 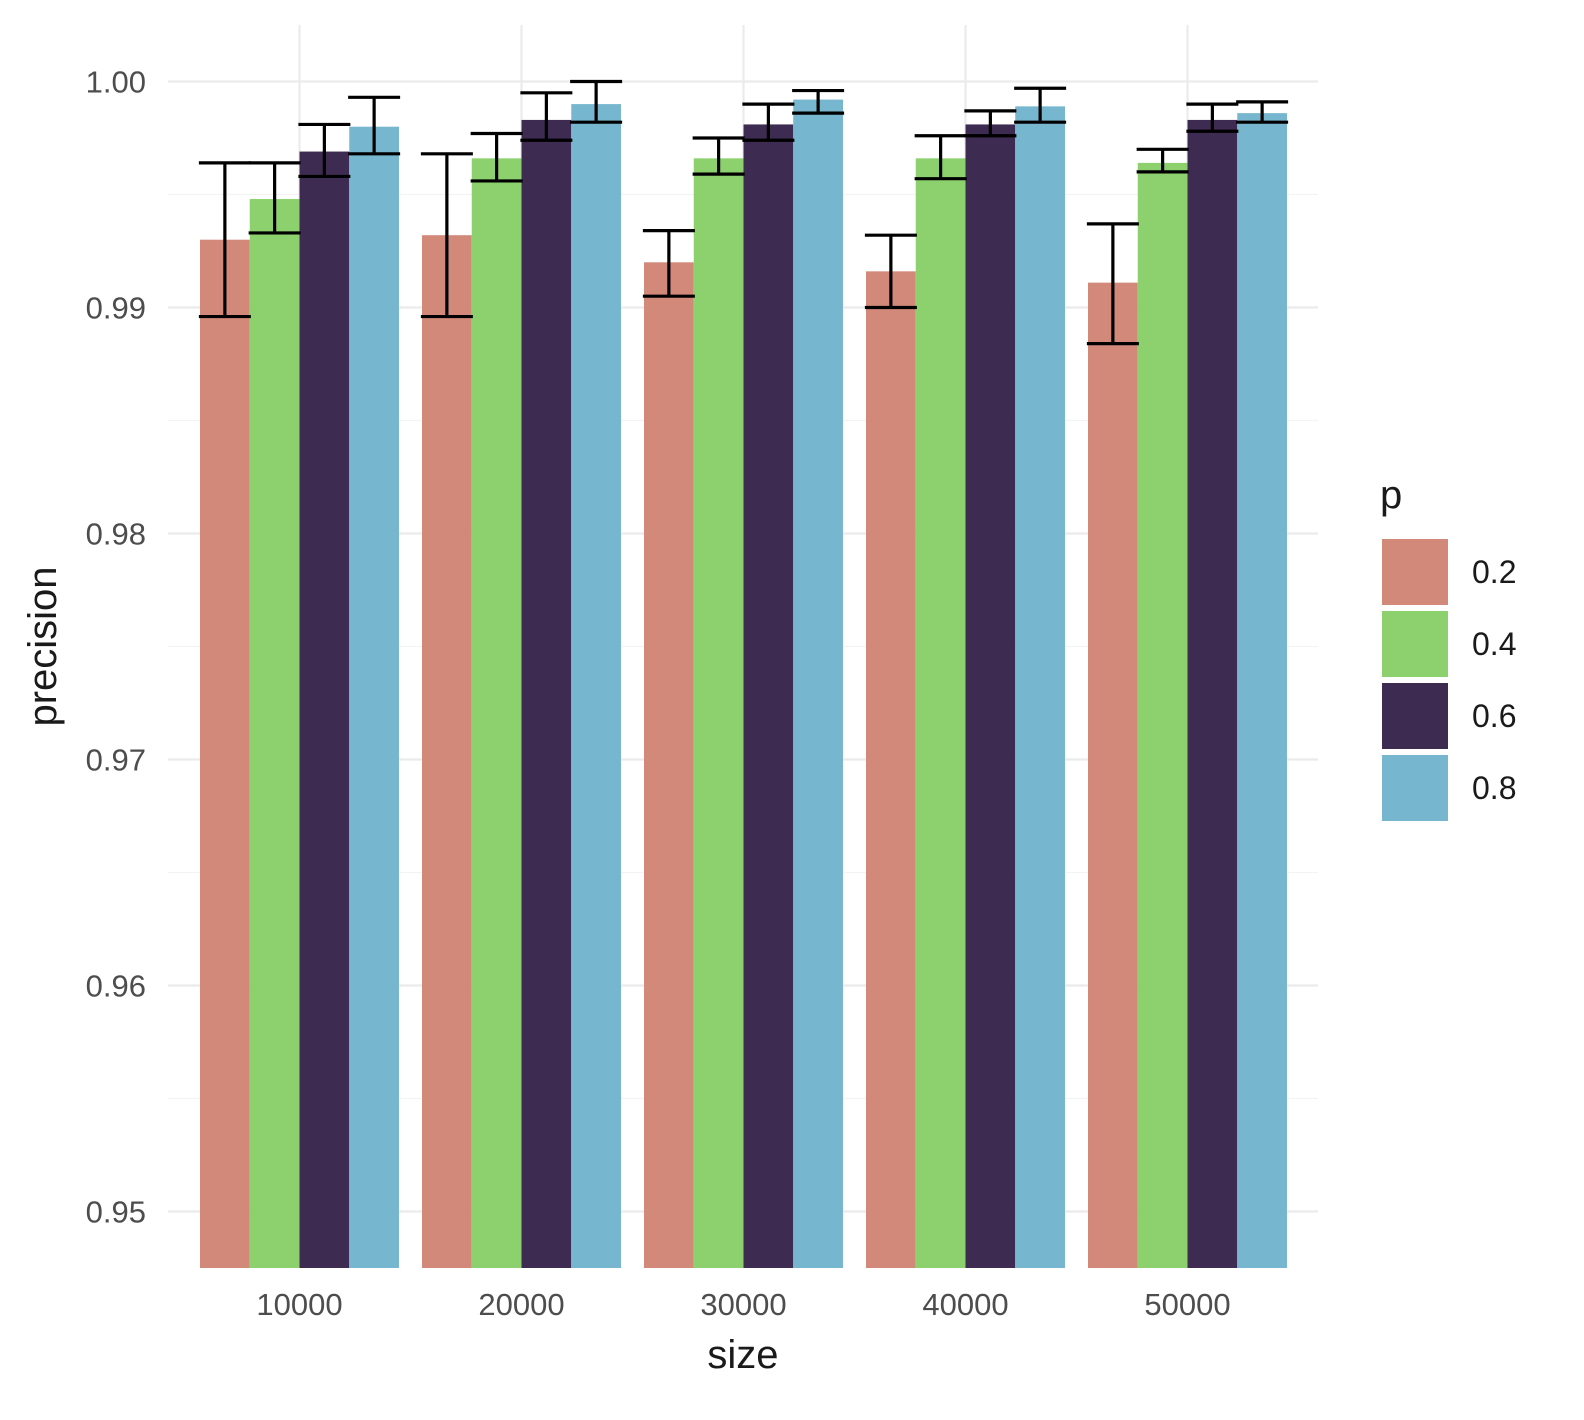 What do you see at coordinates (299, 1304) in the screenshot?
I see `x-tick-label: 10000` at bounding box center [299, 1304].